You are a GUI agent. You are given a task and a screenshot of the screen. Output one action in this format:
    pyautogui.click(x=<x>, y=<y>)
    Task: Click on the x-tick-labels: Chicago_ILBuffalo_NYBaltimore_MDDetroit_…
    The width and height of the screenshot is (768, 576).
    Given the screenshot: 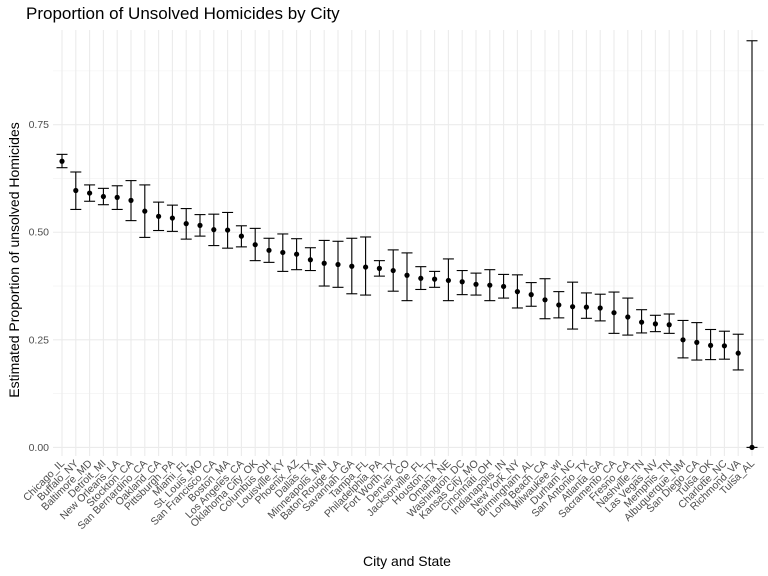 What is the action you would take?
    pyautogui.click(x=389, y=494)
    